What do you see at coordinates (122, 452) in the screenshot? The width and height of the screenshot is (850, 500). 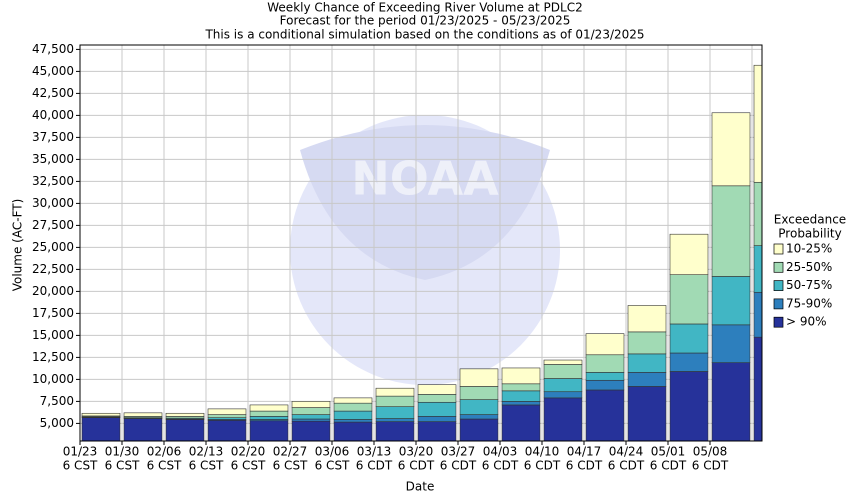 I see `x-tick-label: 01/30` at bounding box center [122, 452].